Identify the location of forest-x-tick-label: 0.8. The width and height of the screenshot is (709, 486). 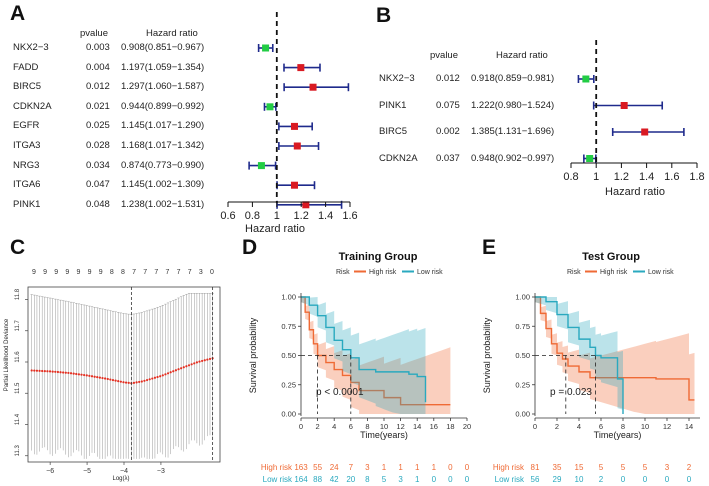
(252, 216).